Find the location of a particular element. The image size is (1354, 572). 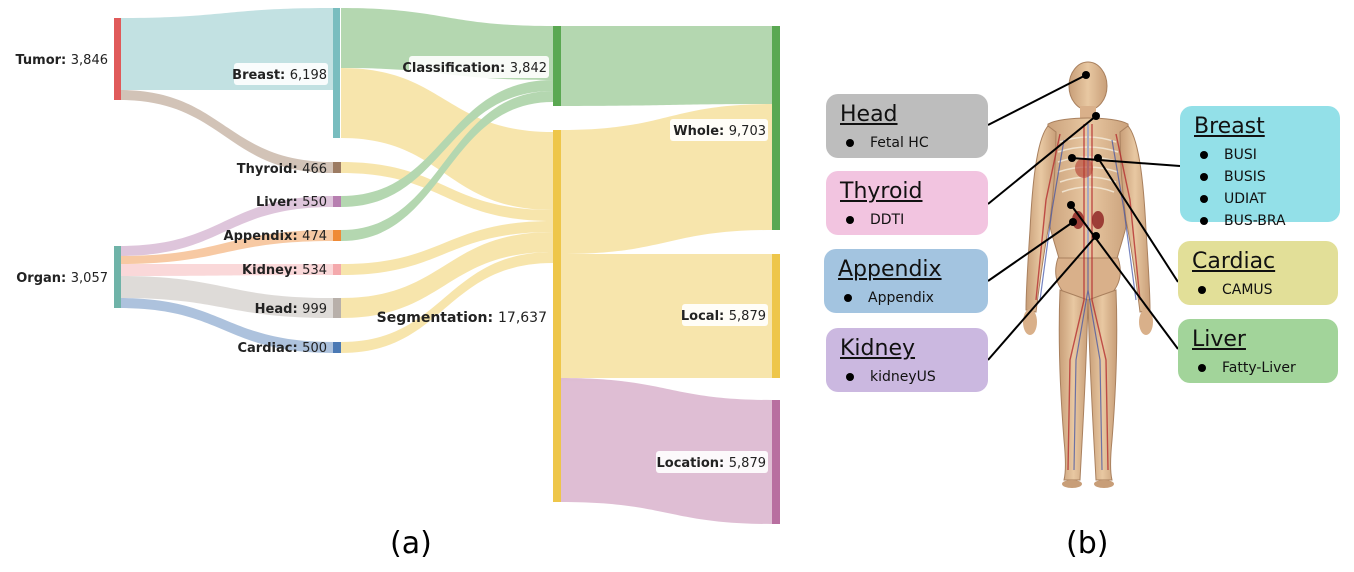

label-bg-whole is located at coordinates (719, 130).